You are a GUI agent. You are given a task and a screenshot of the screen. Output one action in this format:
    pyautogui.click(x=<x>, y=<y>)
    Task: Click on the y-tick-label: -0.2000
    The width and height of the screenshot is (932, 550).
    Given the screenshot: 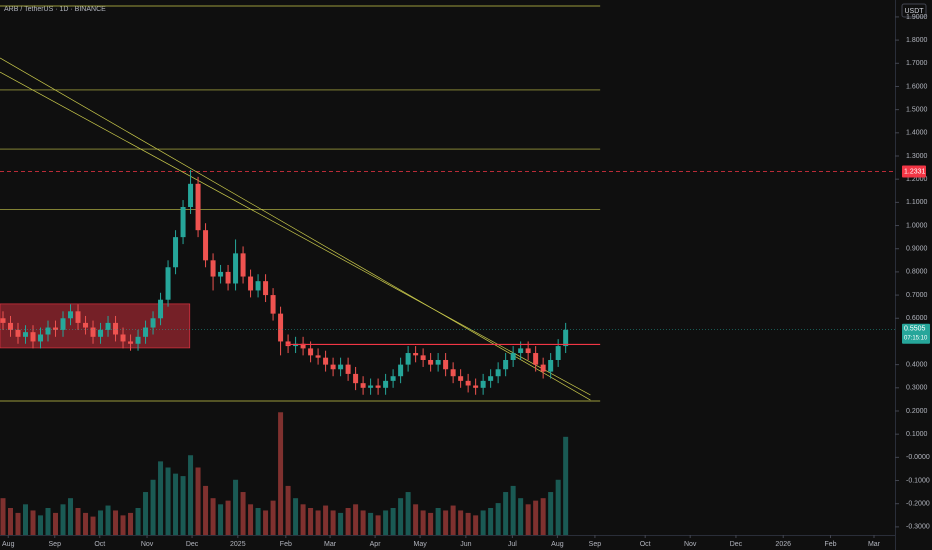 What is the action you would take?
    pyautogui.click(x=918, y=504)
    